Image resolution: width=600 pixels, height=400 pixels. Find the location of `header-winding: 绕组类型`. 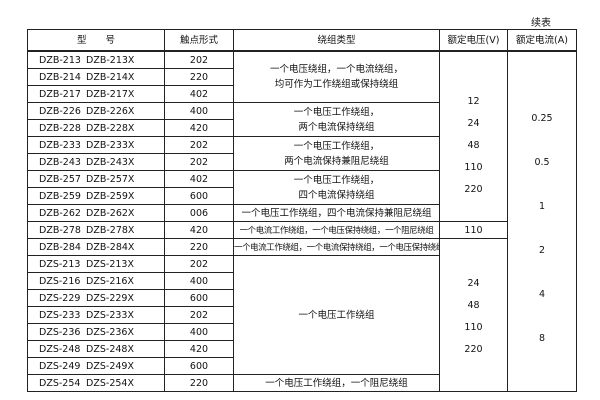

header-winding: 绕组类型 is located at coordinates (336, 40).